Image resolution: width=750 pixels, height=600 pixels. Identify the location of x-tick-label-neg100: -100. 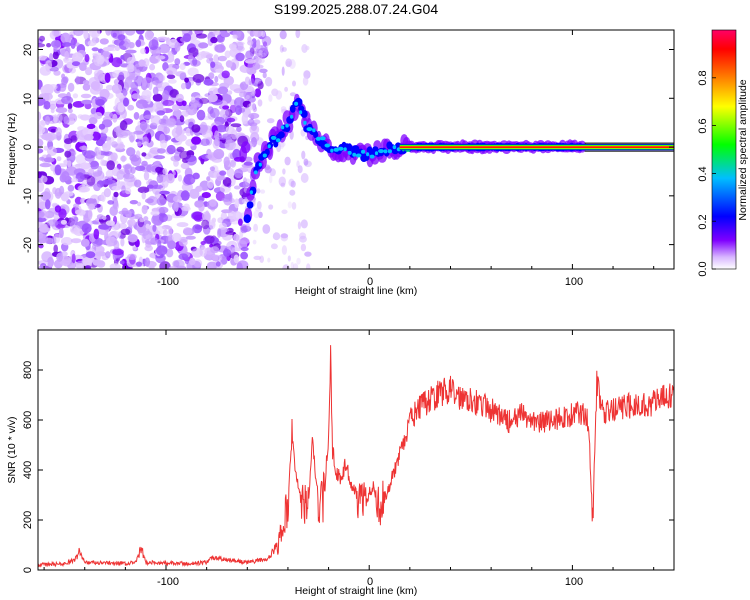
(168, 282).